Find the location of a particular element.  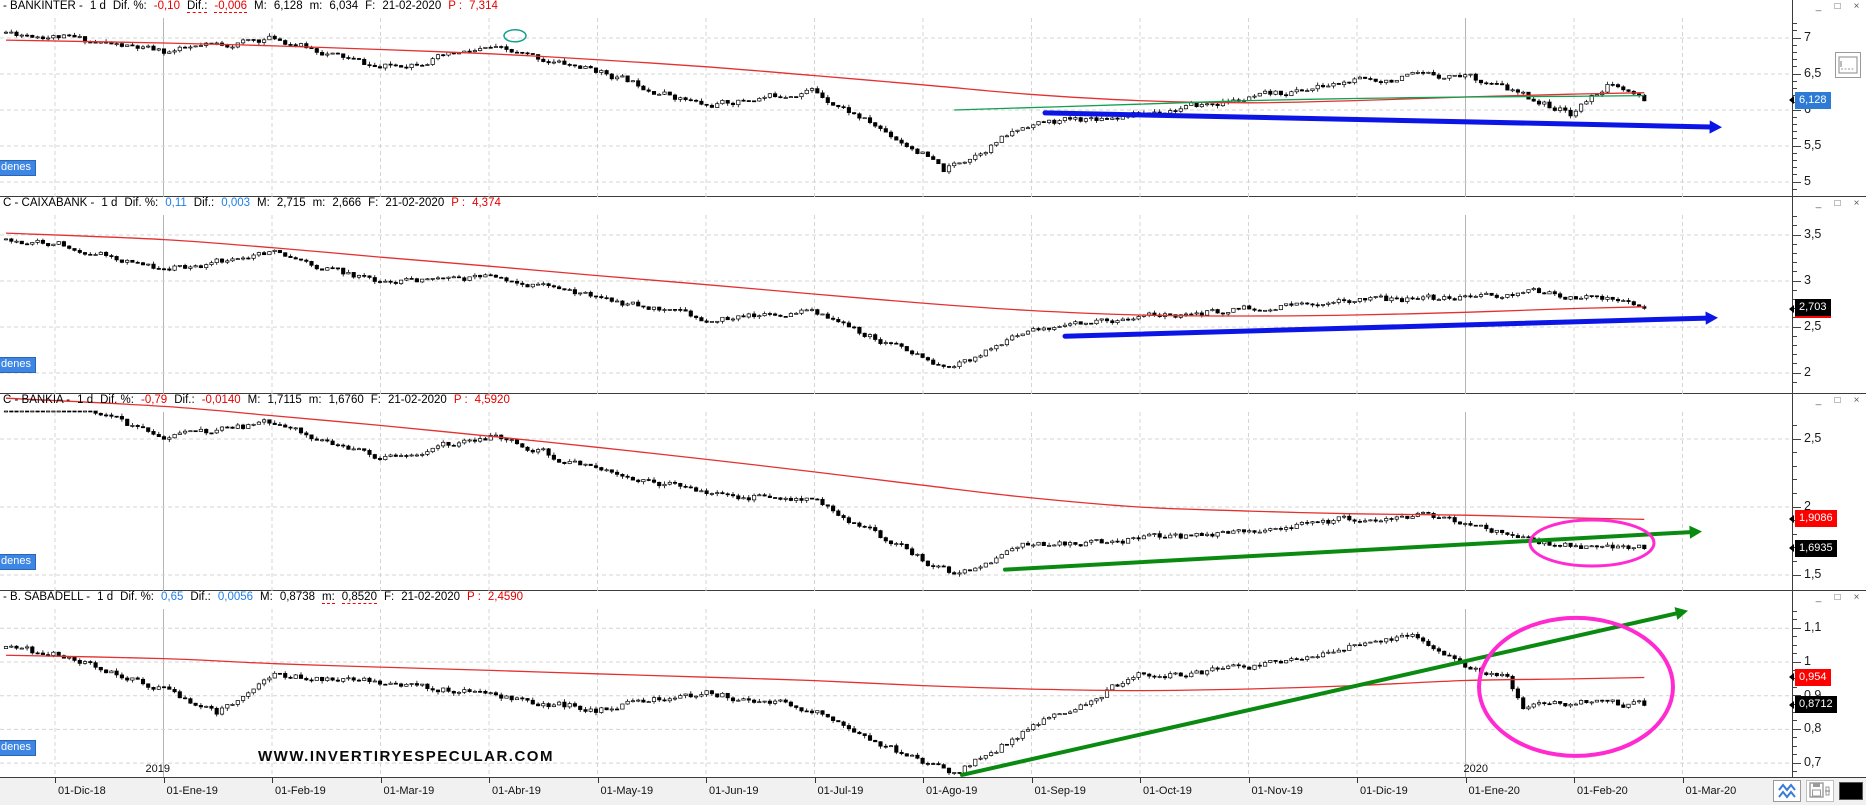

chart-properties-icon is located at coordinates (1848, 65).